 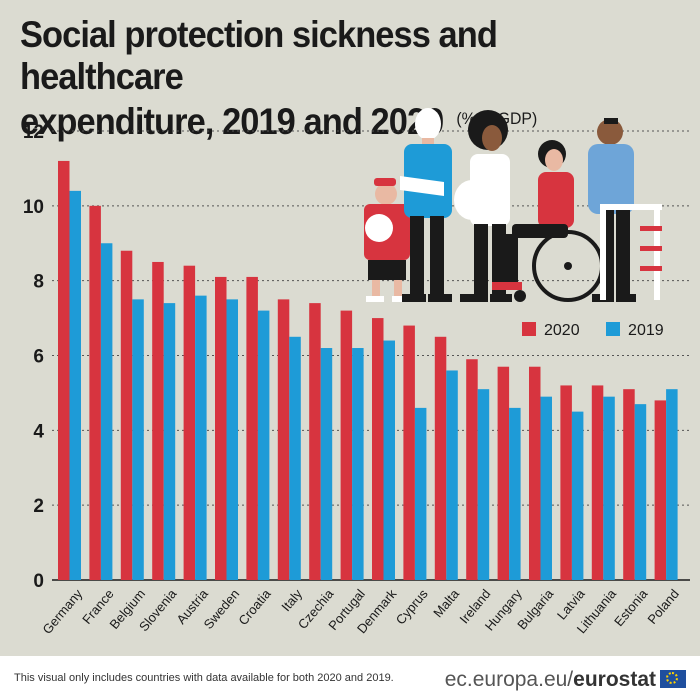 I want to click on bar-2019-slovenia, so click(x=169, y=441).